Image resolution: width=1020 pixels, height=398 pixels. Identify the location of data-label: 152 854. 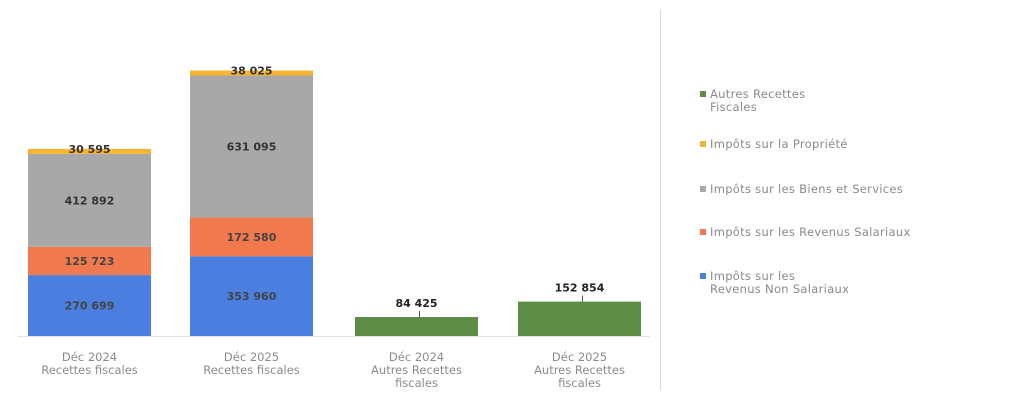
(580, 288).